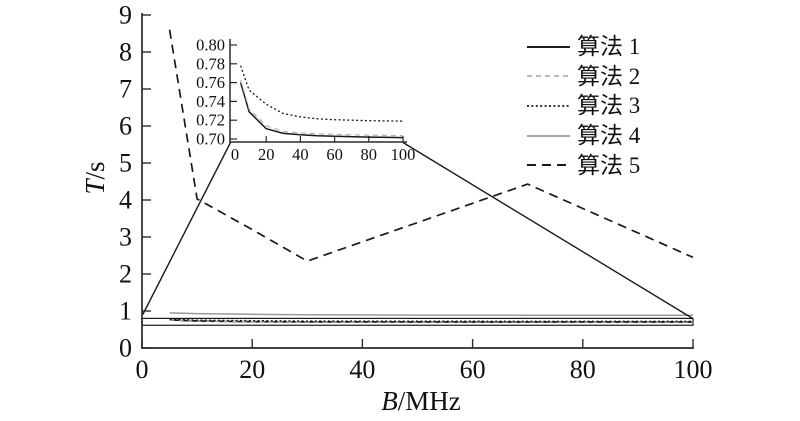 Image resolution: width=800 pixels, height=421 pixels. What do you see at coordinates (125, 348) in the screenshot?
I see `y-tick-label: 0` at bounding box center [125, 348].